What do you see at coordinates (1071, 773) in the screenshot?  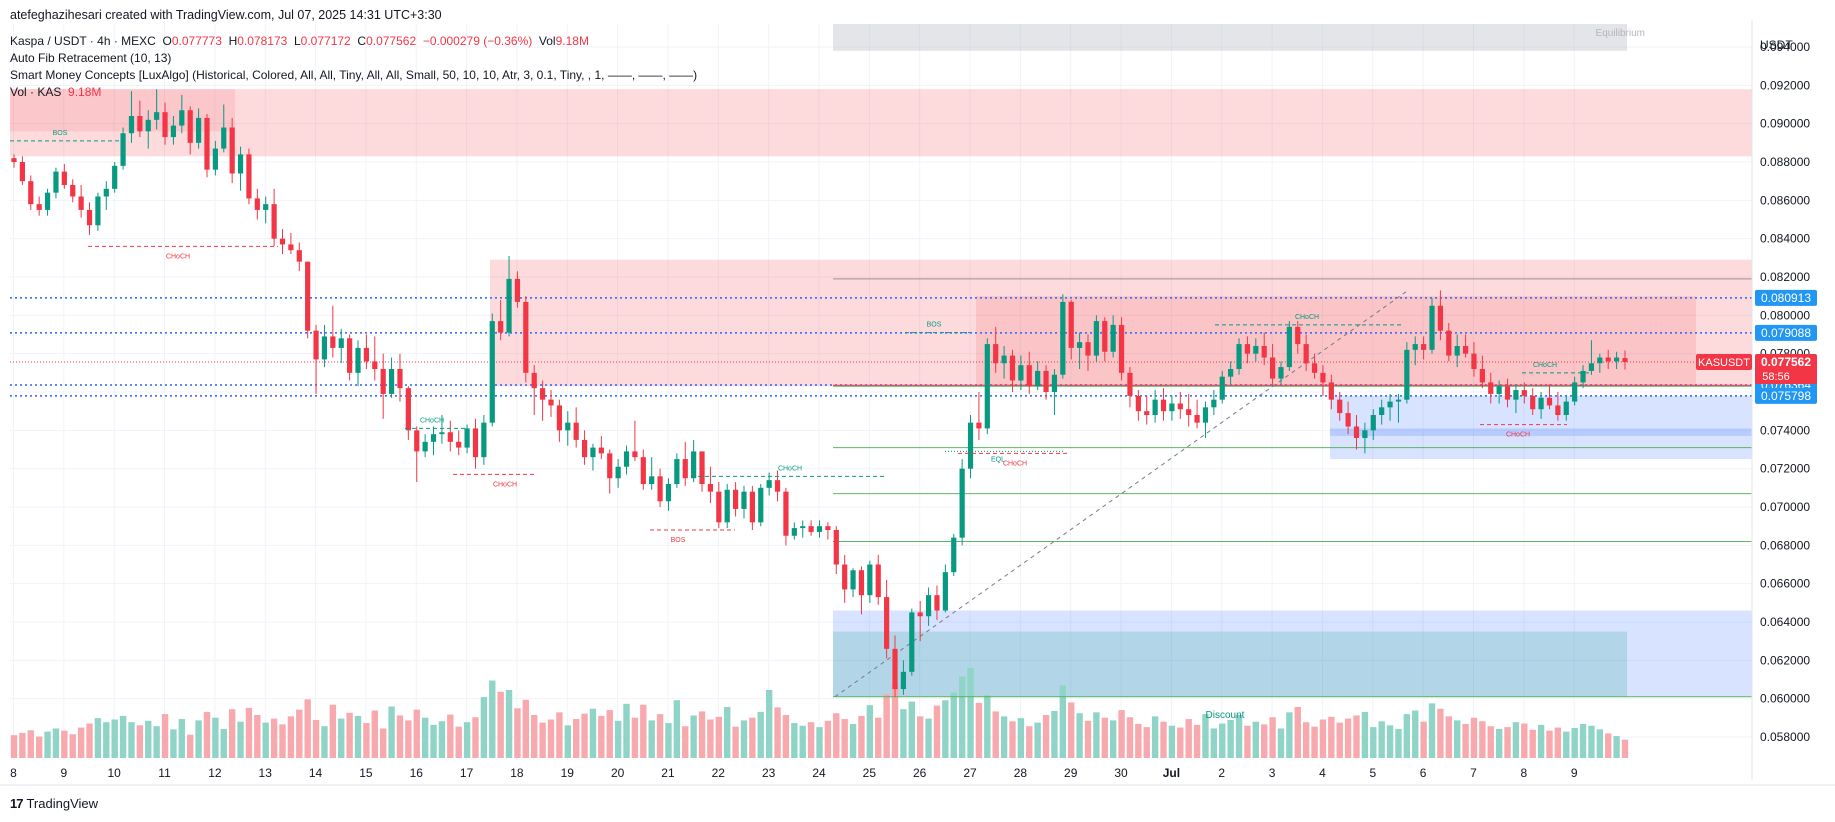 I see `time-tick-label: 29` at bounding box center [1071, 773].